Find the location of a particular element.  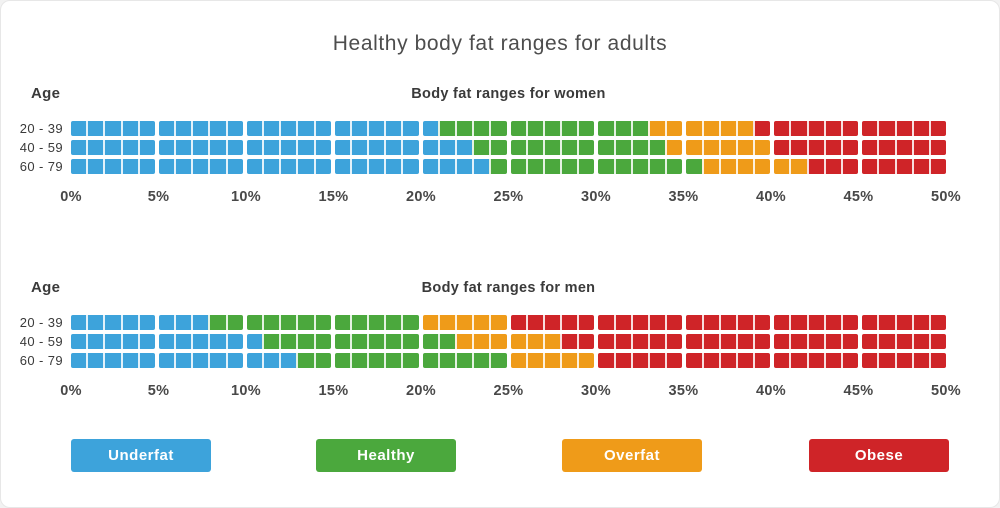

x-axis-tick-label: 5% is located at coordinates (158, 197).